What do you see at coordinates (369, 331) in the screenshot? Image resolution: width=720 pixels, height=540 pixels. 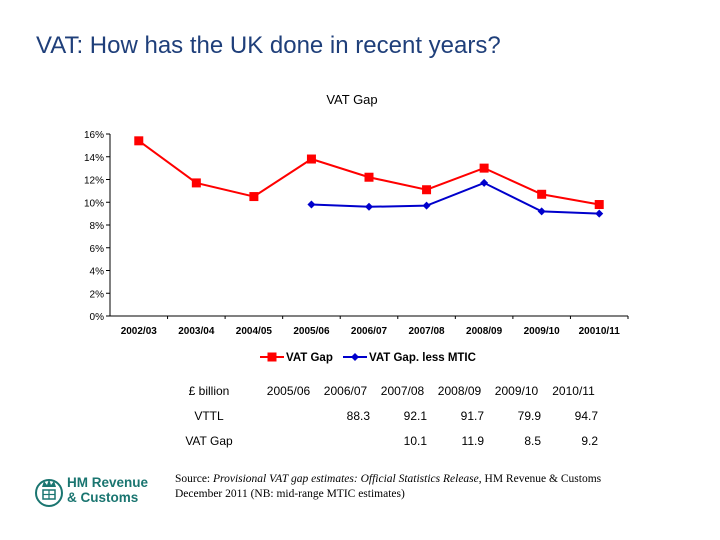 I see `x-tick-label: 2006/07` at bounding box center [369, 331].